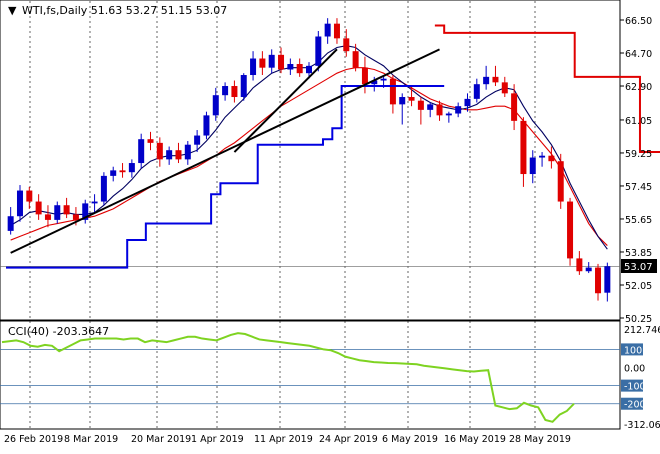  Describe the element at coordinates (638, 286) in the screenshot. I see `y-tick-label: 52.05` at that location.